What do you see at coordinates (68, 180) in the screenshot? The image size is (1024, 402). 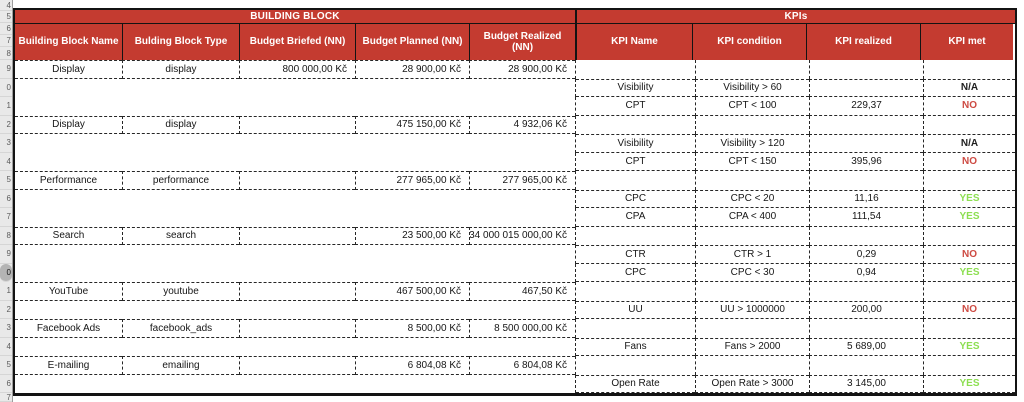 I see `building-block-name-cell: Performance` at bounding box center [68, 180].